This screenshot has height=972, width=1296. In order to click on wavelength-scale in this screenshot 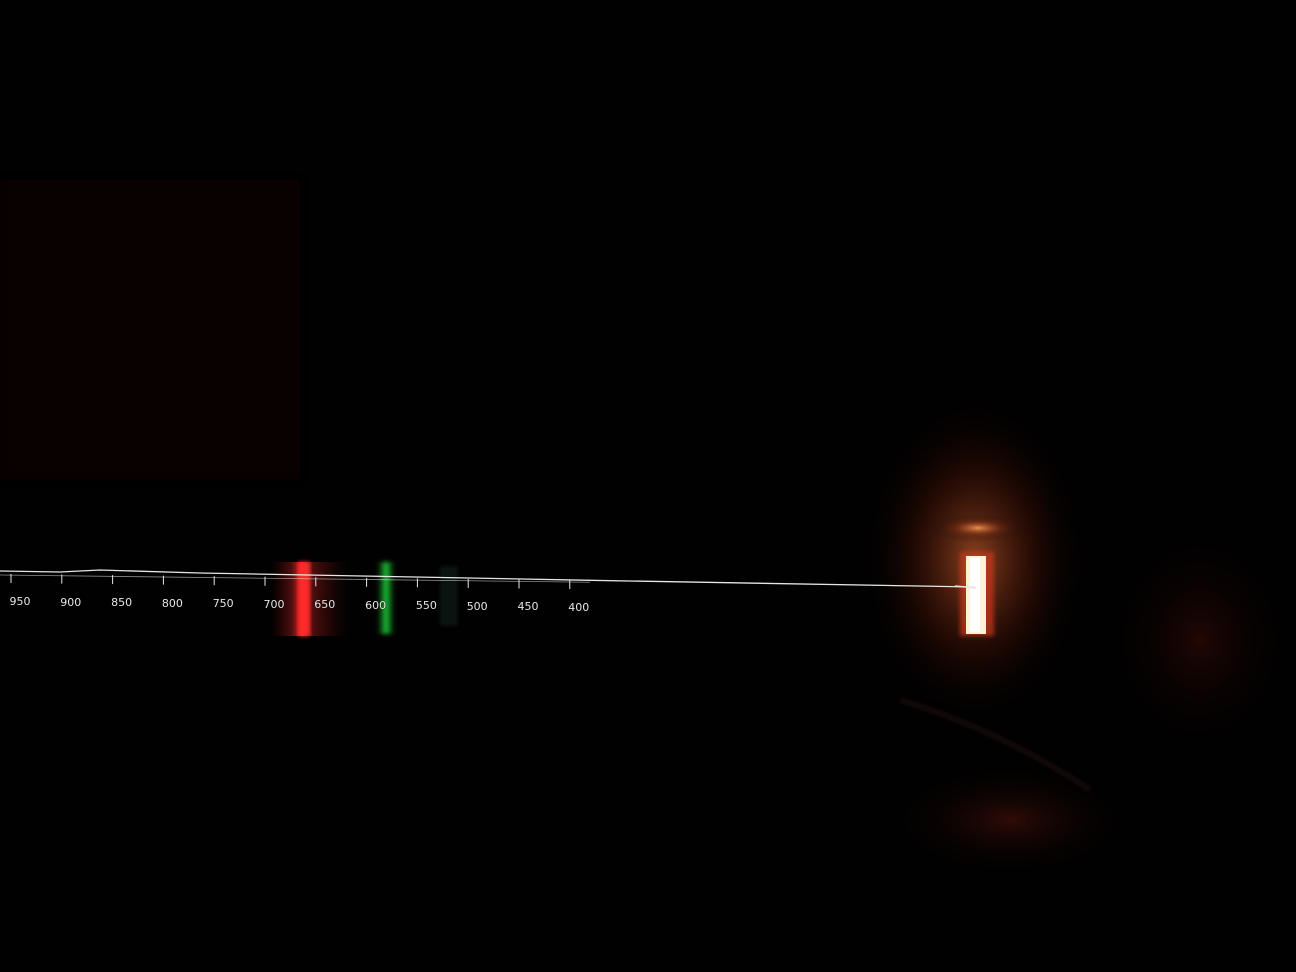, I will do `click(488, 579)`.